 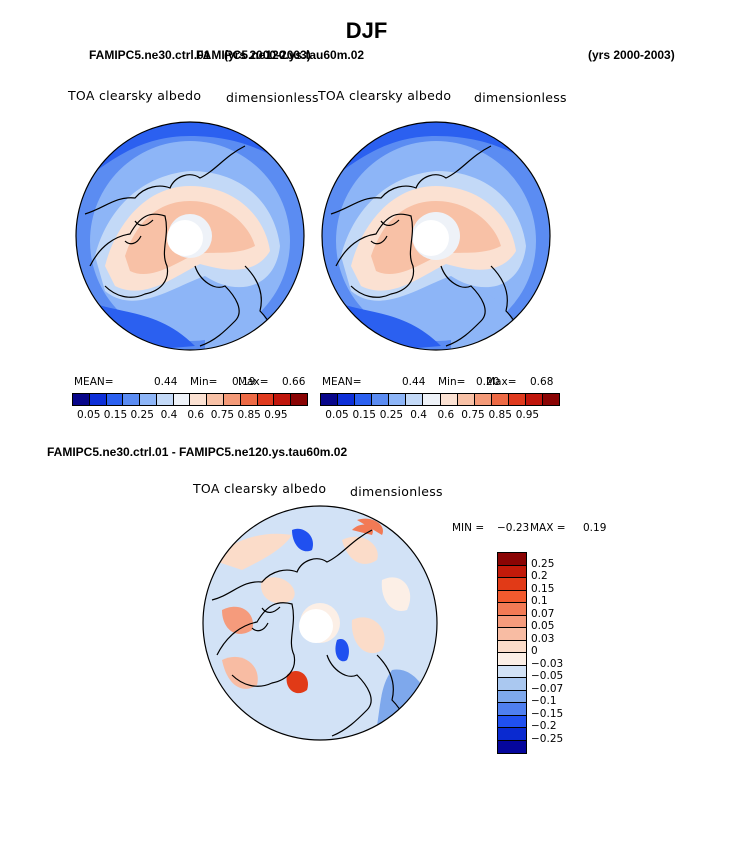 What do you see at coordinates (547, 663) in the screenshot?
I see `colorbar-tick-label: −0.03` at bounding box center [547, 663].